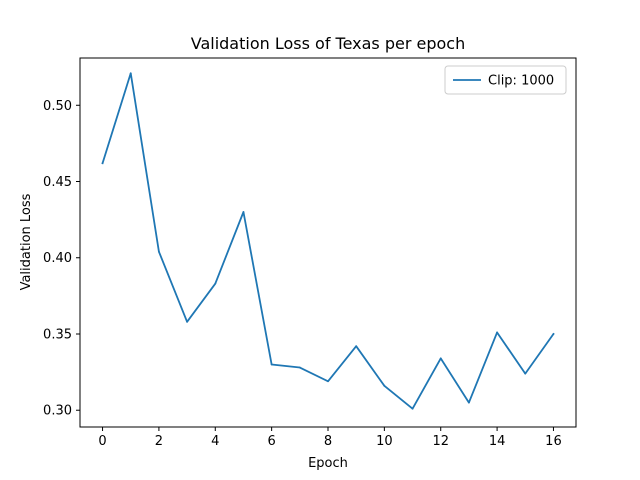 The width and height of the screenshot is (640, 480). Describe the element at coordinates (384, 441) in the screenshot. I see `x-tick-label: 10` at that location.